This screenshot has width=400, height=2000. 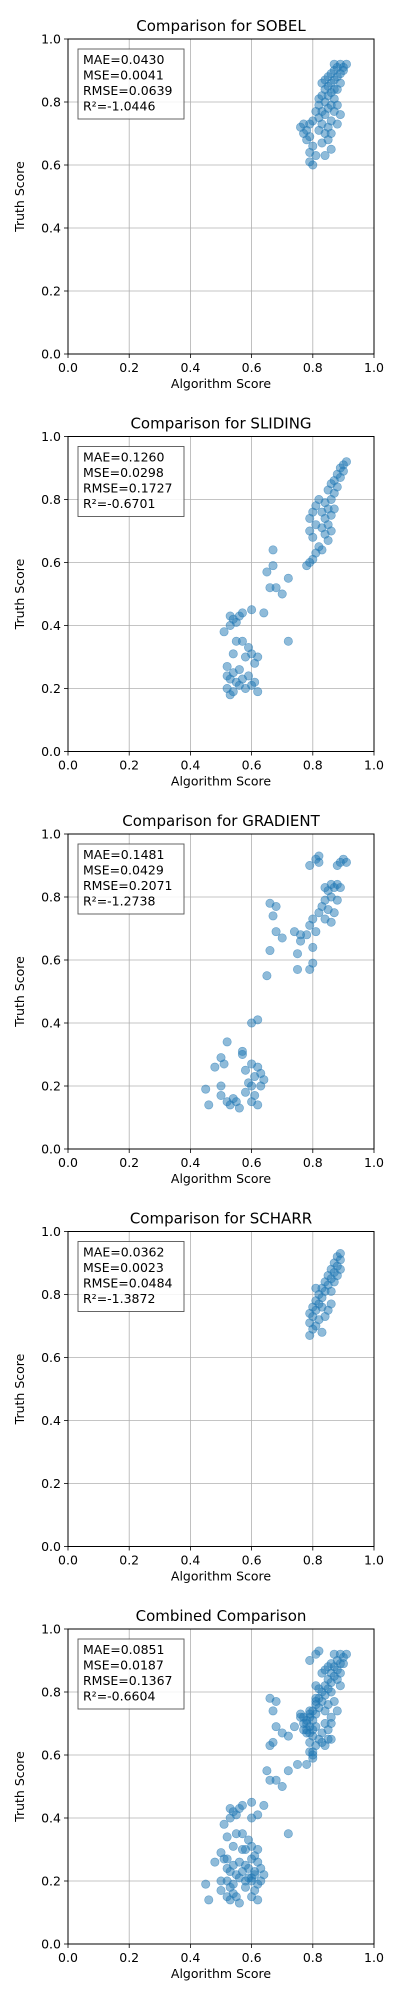 I want to click on stats-line: MSE=0.0187, so click(x=123, y=1665).